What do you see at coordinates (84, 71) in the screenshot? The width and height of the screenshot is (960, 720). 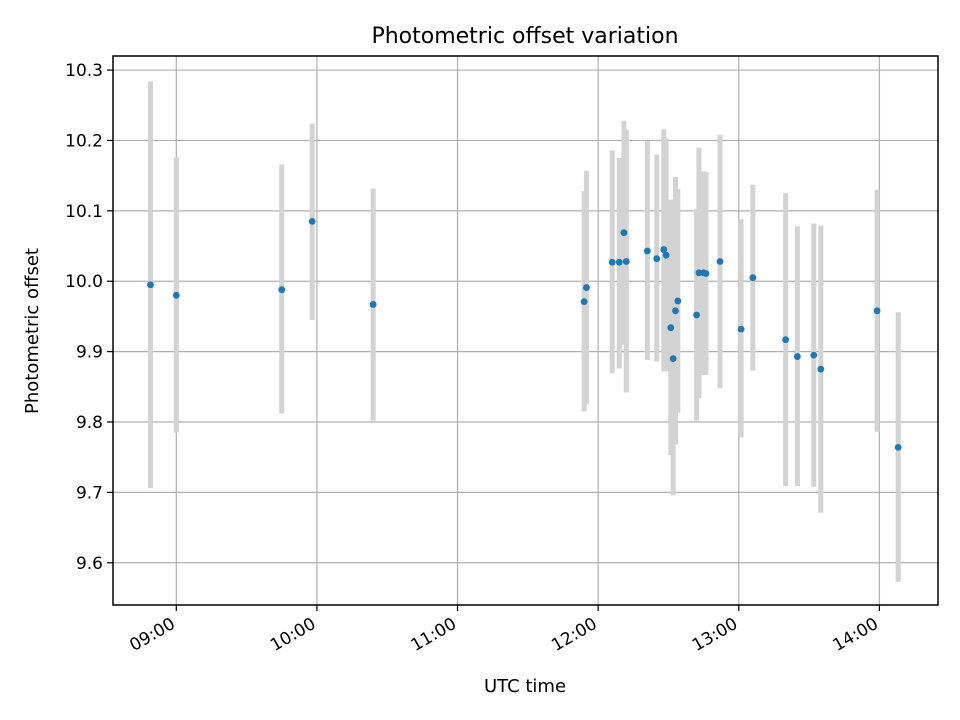 I see `y-tick-label: 10.3` at bounding box center [84, 71].